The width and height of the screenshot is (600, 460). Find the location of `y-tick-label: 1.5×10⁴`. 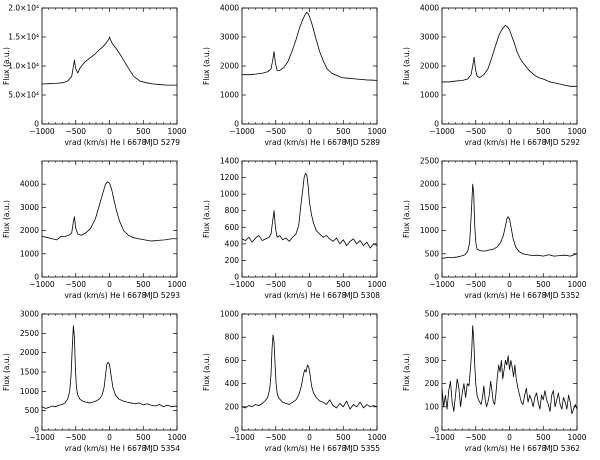

y-tick-label: 1.5×10⁴ is located at coordinates (23, 37).